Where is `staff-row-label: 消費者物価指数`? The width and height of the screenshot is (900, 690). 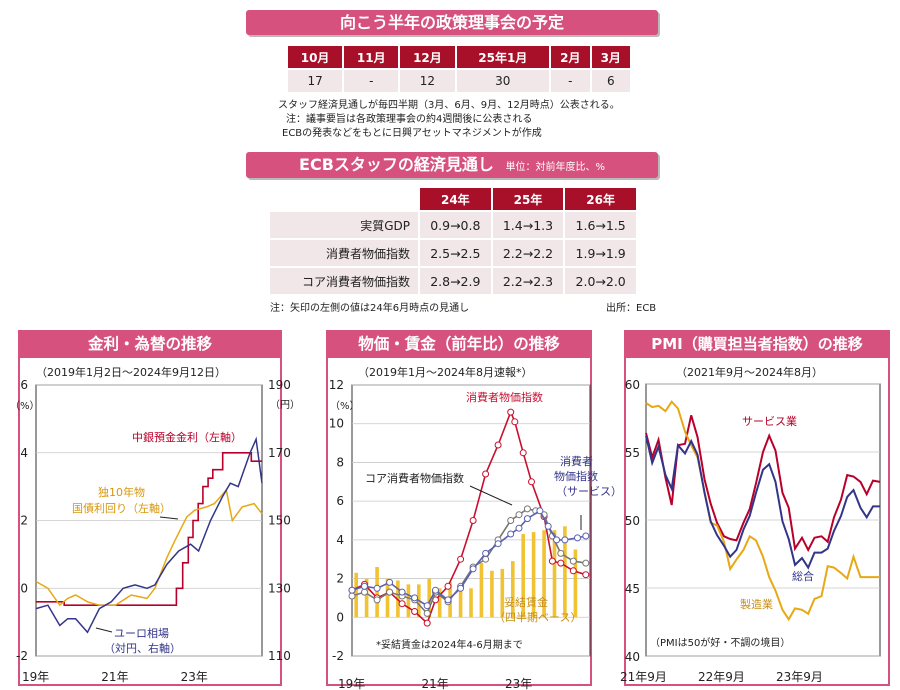
staff-row-label: 消費者物価指数 is located at coordinates (344, 253).